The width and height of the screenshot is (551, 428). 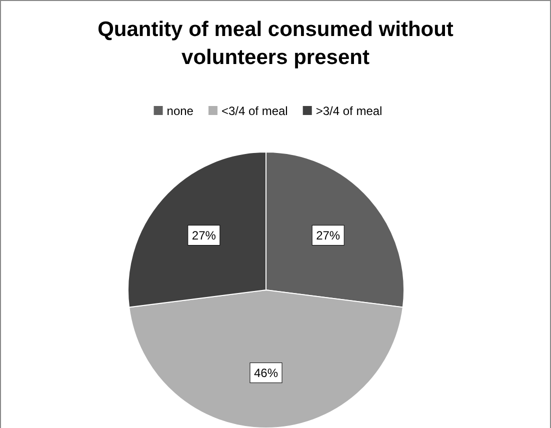 What do you see at coordinates (349, 111) in the screenshot?
I see `legend-label: >3/4 of meal` at bounding box center [349, 111].